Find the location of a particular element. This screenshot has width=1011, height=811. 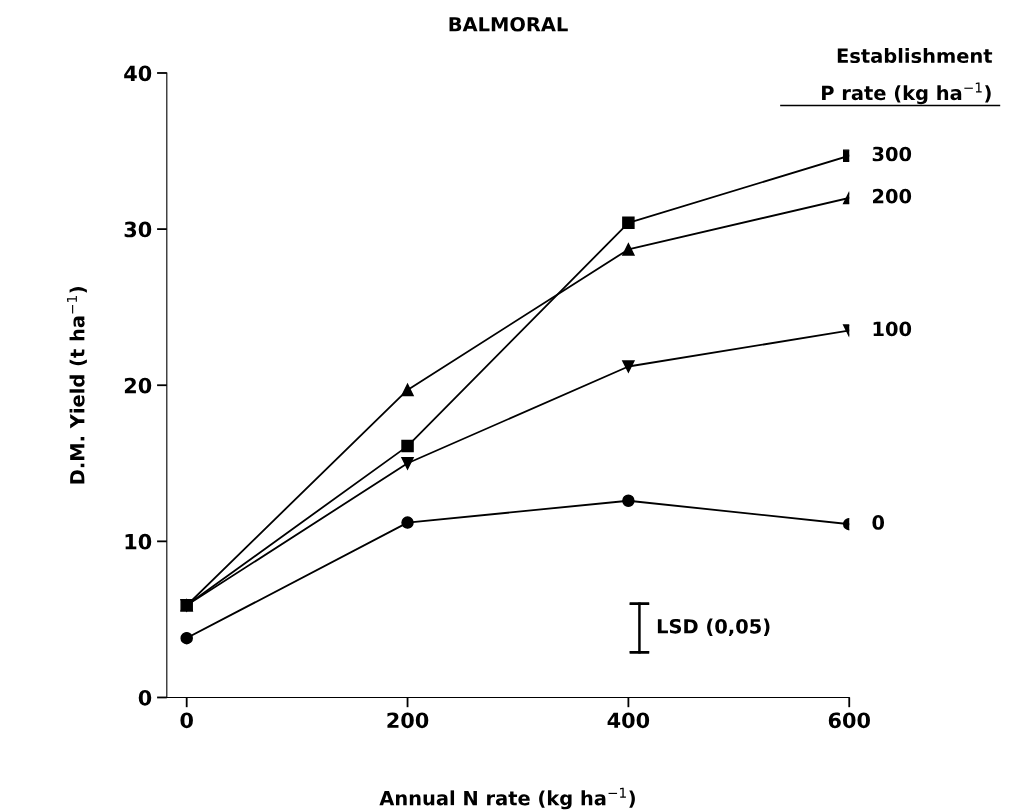

series-label: 100 is located at coordinates (892, 329).